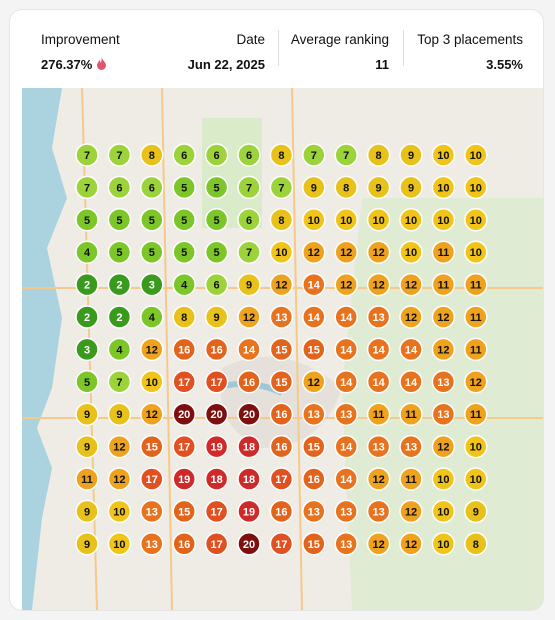  Describe the element at coordinates (339, 39) in the screenshot. I see `stat-label: Average ranking` at that location.